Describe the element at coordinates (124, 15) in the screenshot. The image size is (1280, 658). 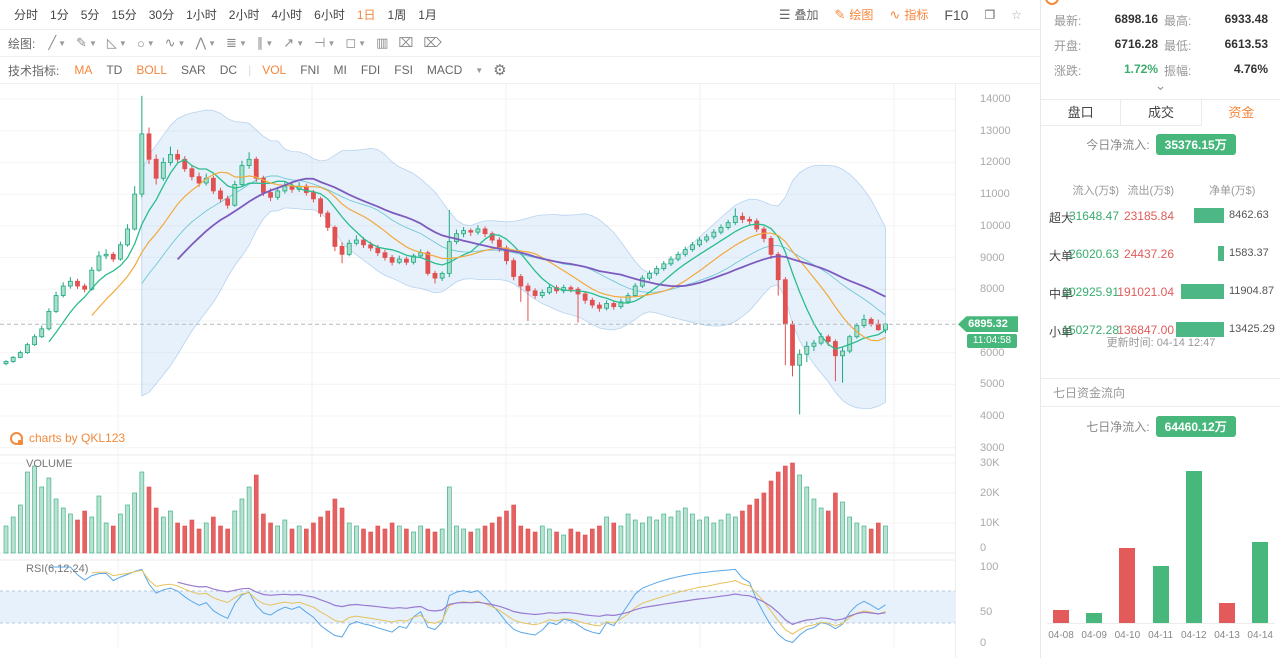
I see `interval-15分: 15分` at that location.